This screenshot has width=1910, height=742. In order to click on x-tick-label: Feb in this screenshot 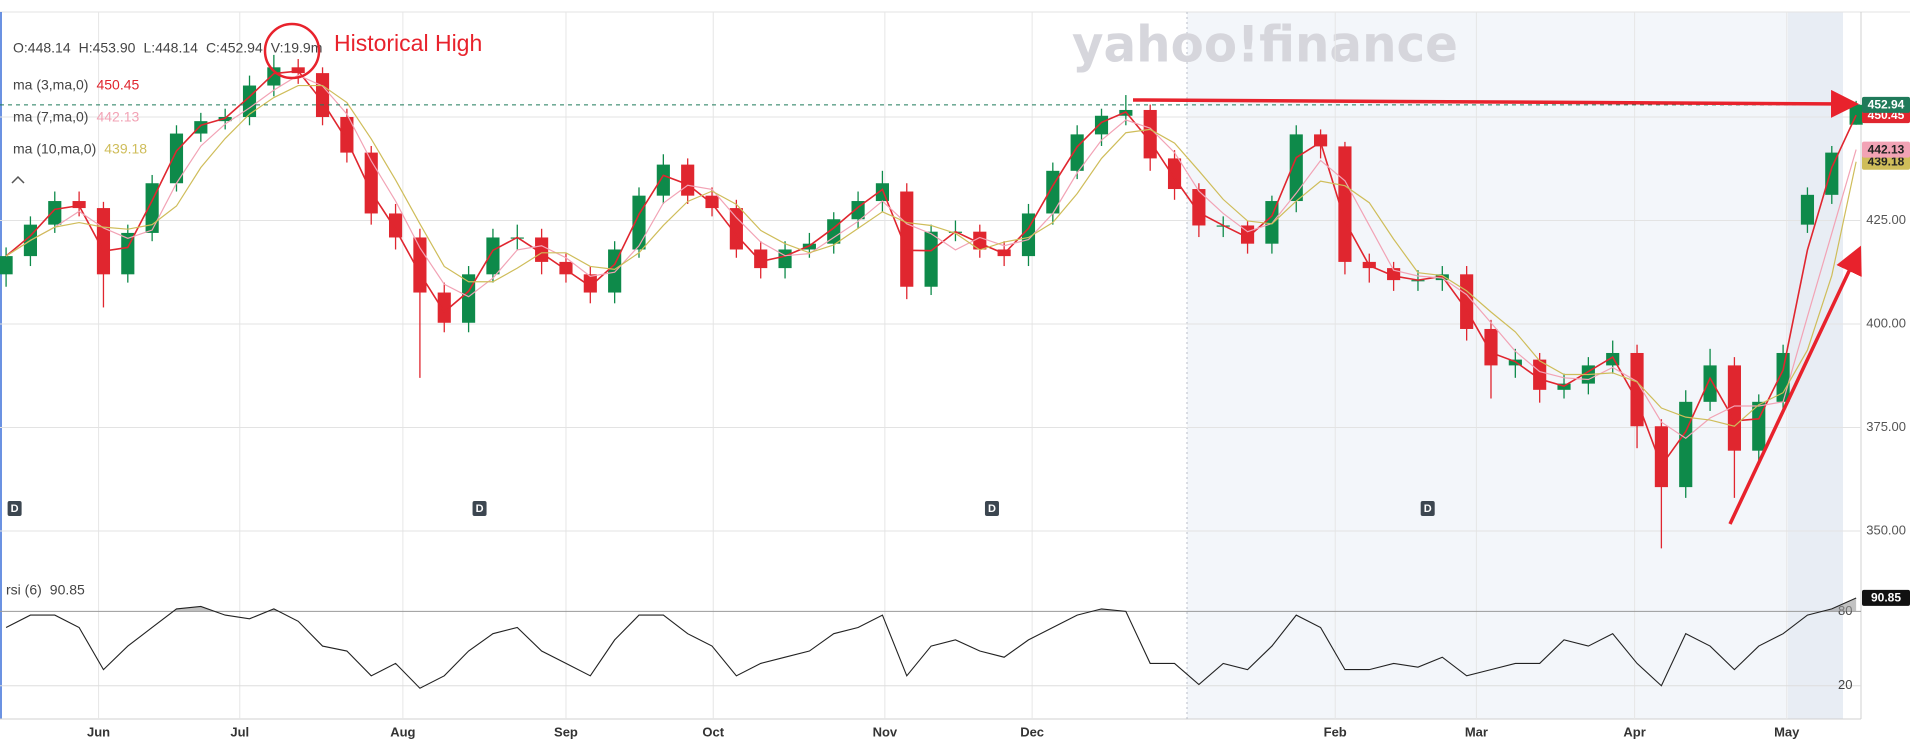, I will do `click(1335, 731)`.